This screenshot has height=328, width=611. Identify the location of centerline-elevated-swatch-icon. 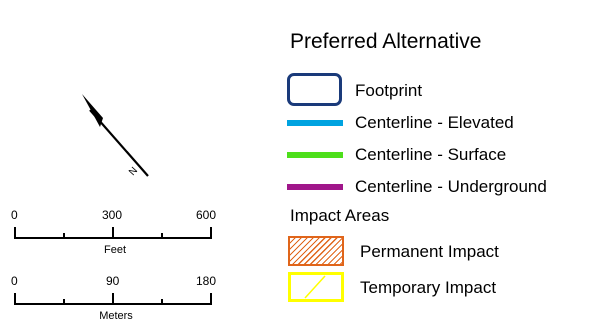
(315, 123).